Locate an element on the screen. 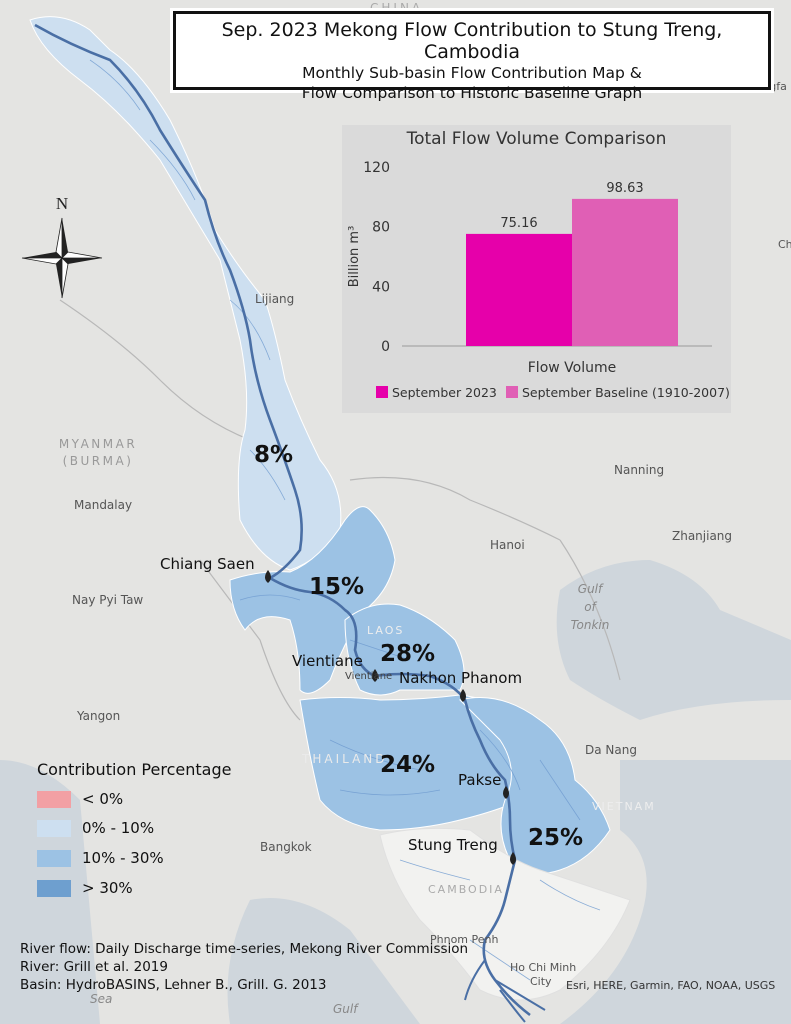 The width and height of the screenshot is (791, 1024). compass-north-label: N is located at coordinates (62, 203).